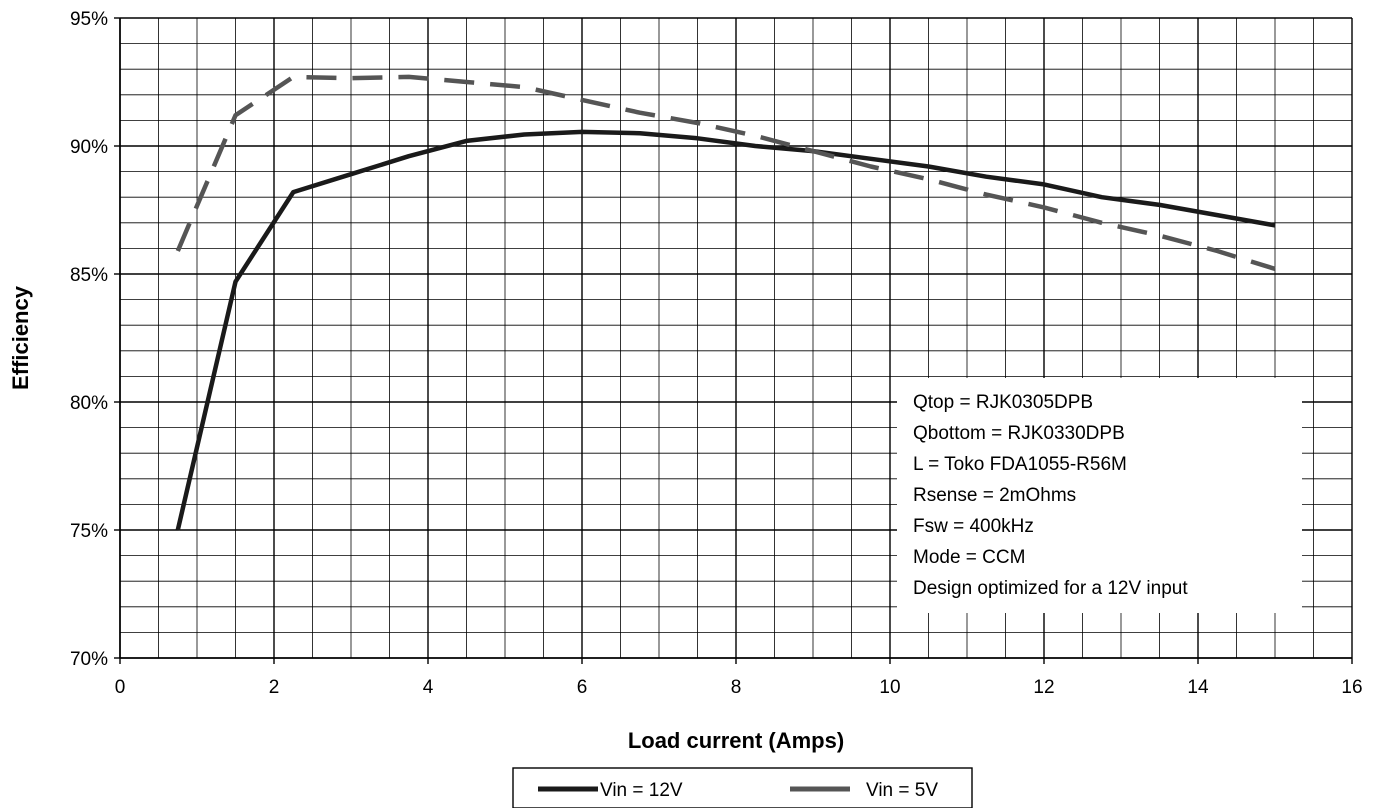  What do you see at coordinates (89, 19) in the screenshot?
I see `y-tick-label: 95%` at bounding box center [89, 19].